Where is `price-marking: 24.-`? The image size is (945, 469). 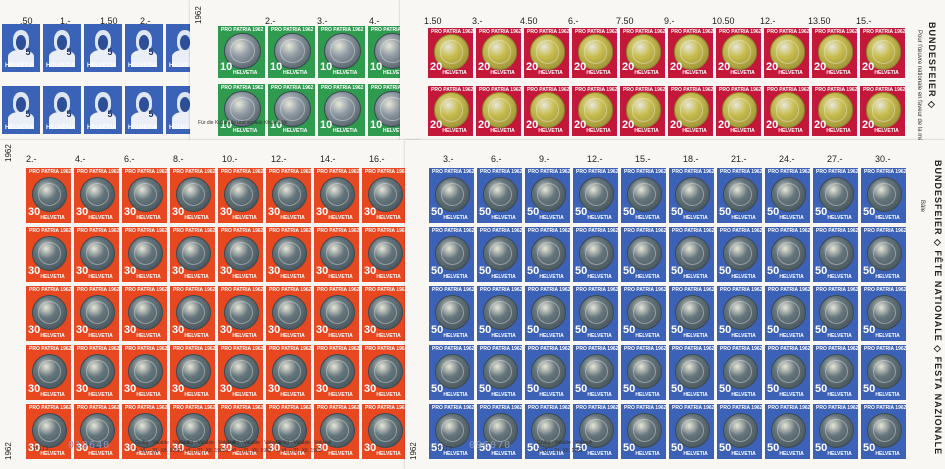 price-marking: 24.- is located at coordinates (787, 159).